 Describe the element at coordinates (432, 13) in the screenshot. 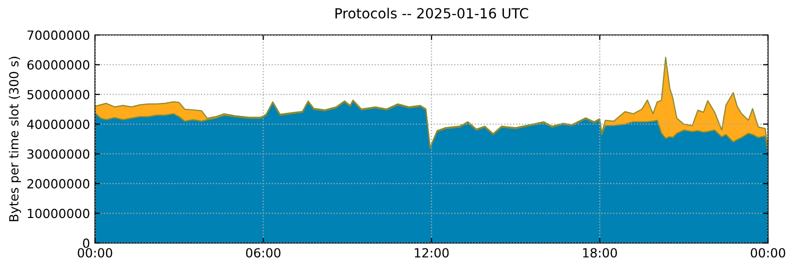

I see `chart-title: Protocols -- 2025-01-16 UTC` at that location.